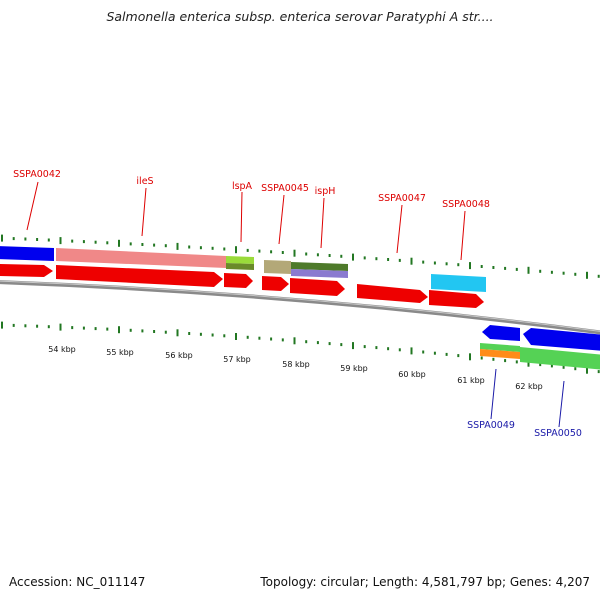 The width and height of the screenshot is (600, 600). I want to click on label-sspa0048: SSPA0048, so click(466, 204).